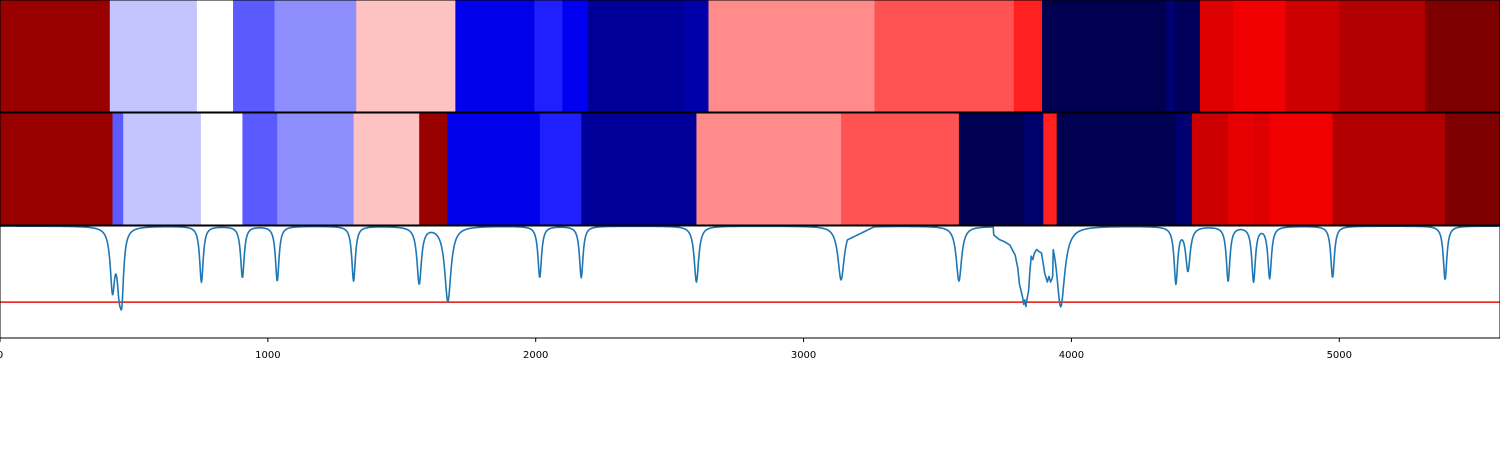  I want to click on x-tick-label: 4000, so click(1071, 355).